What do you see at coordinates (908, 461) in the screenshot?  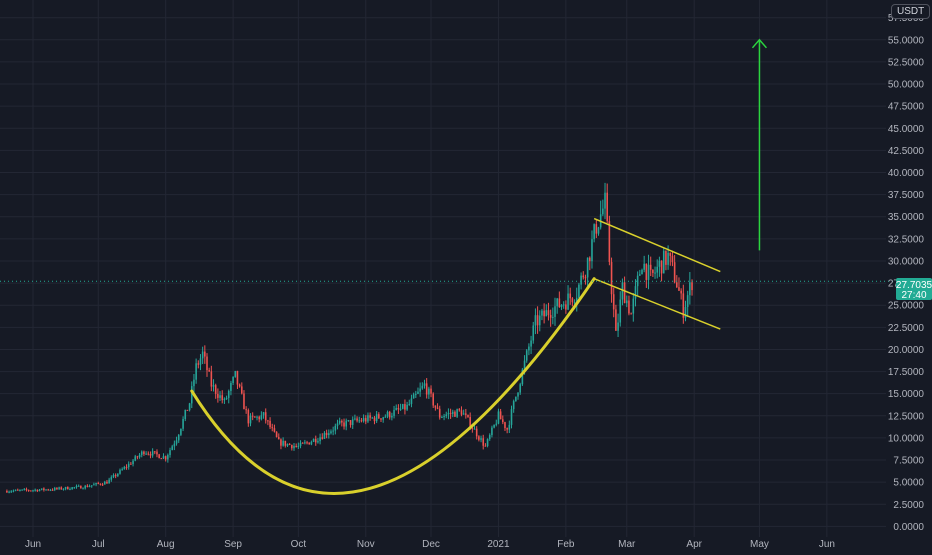 I see `y-tick-label: 7.5000` at bounding box center [908, 461].